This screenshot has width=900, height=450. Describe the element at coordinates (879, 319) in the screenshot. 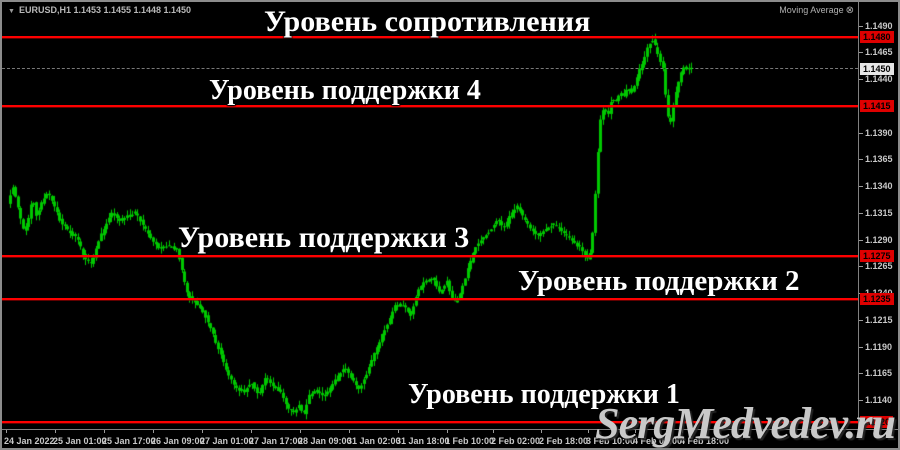

I see `price-tick-label: 1.1215` at that location.